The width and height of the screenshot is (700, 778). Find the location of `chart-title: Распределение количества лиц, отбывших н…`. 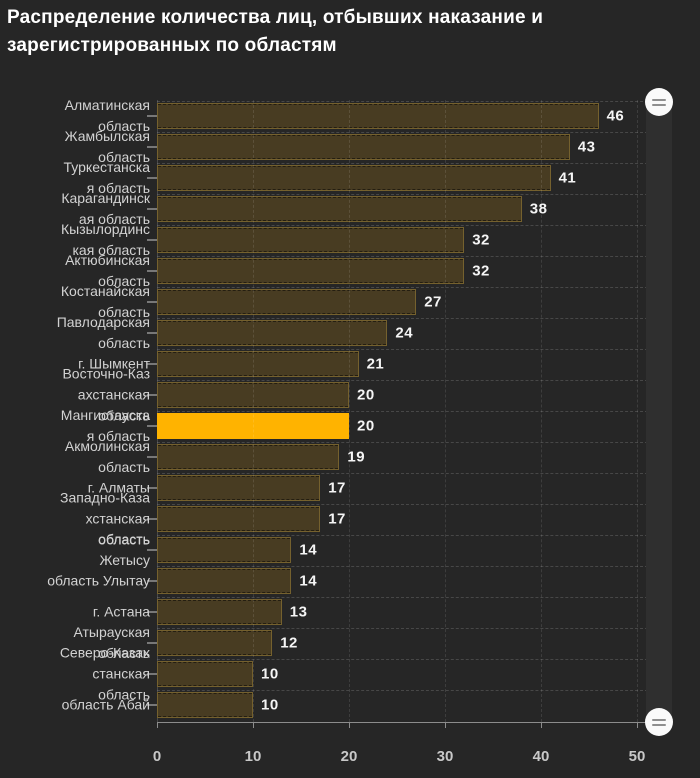

chart-title: Распределение количества лиц, отбывших н… is located at coordinates (275, 31).